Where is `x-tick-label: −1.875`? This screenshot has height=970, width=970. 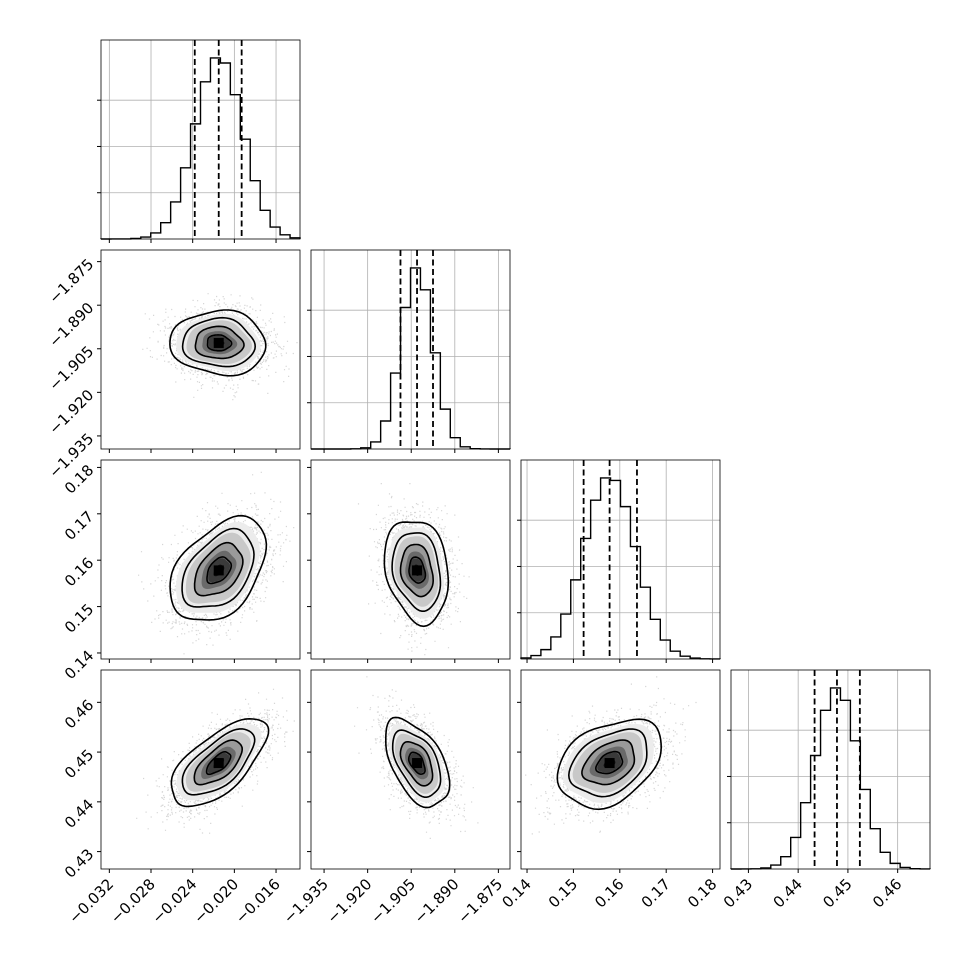
x-tick-label: −1.875 is located at coordinates (480, 901).